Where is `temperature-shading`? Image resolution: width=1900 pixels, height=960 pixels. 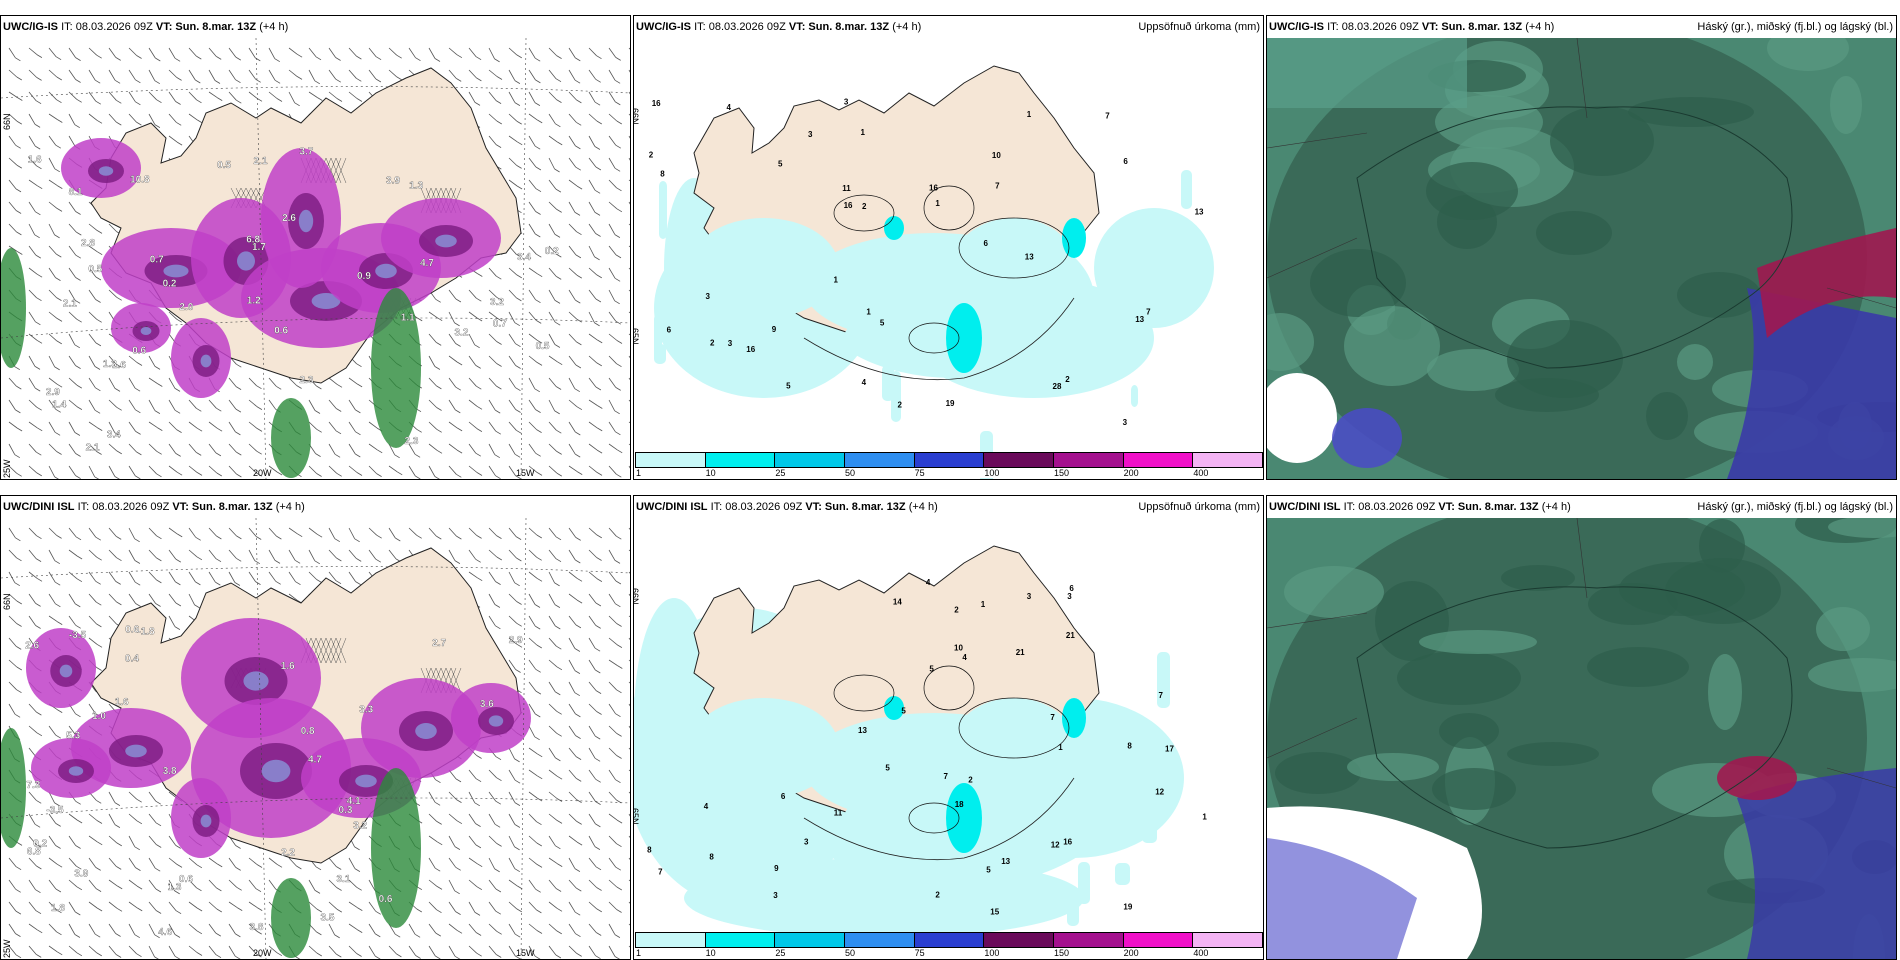
temperature-shading is located at coordinates (281, 268).